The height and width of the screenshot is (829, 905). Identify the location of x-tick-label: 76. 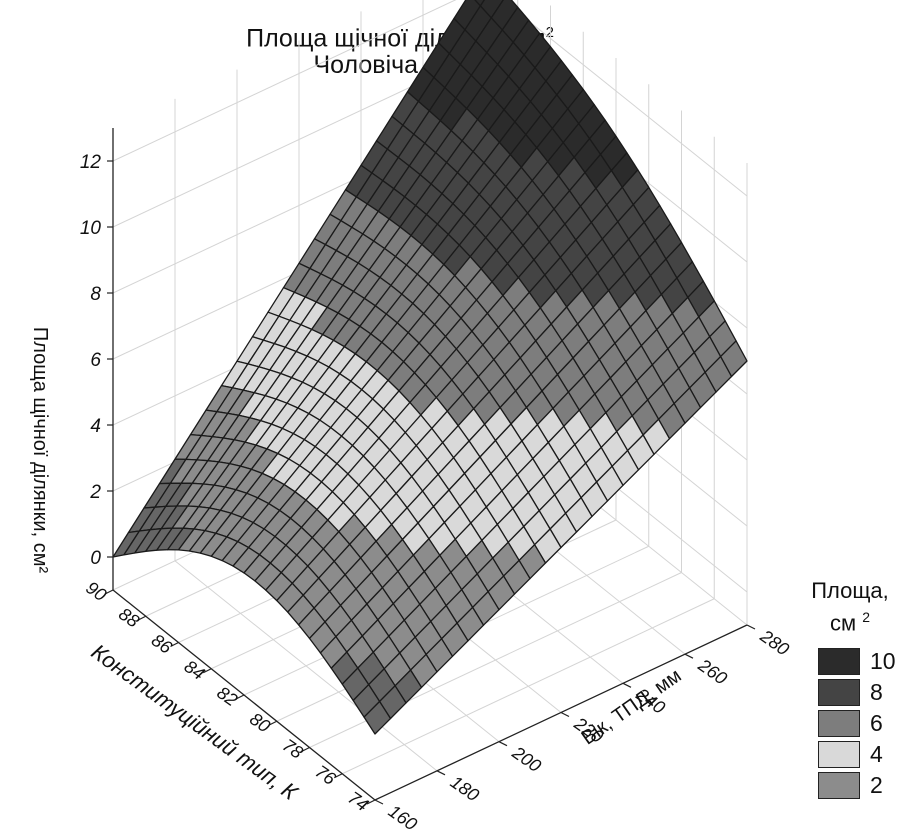
(326, 775).